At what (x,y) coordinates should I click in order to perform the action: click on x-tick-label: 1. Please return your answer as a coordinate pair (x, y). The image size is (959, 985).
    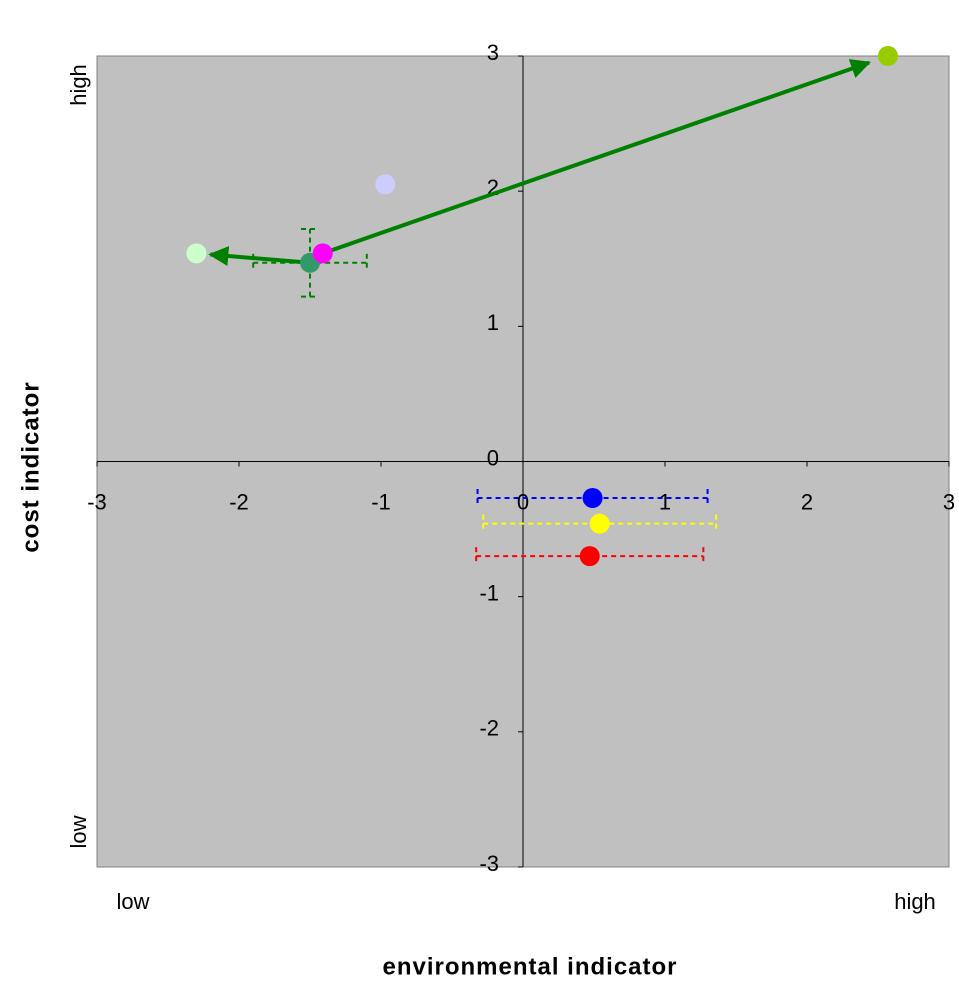
    Looking at the image, I should click on (665, 501).